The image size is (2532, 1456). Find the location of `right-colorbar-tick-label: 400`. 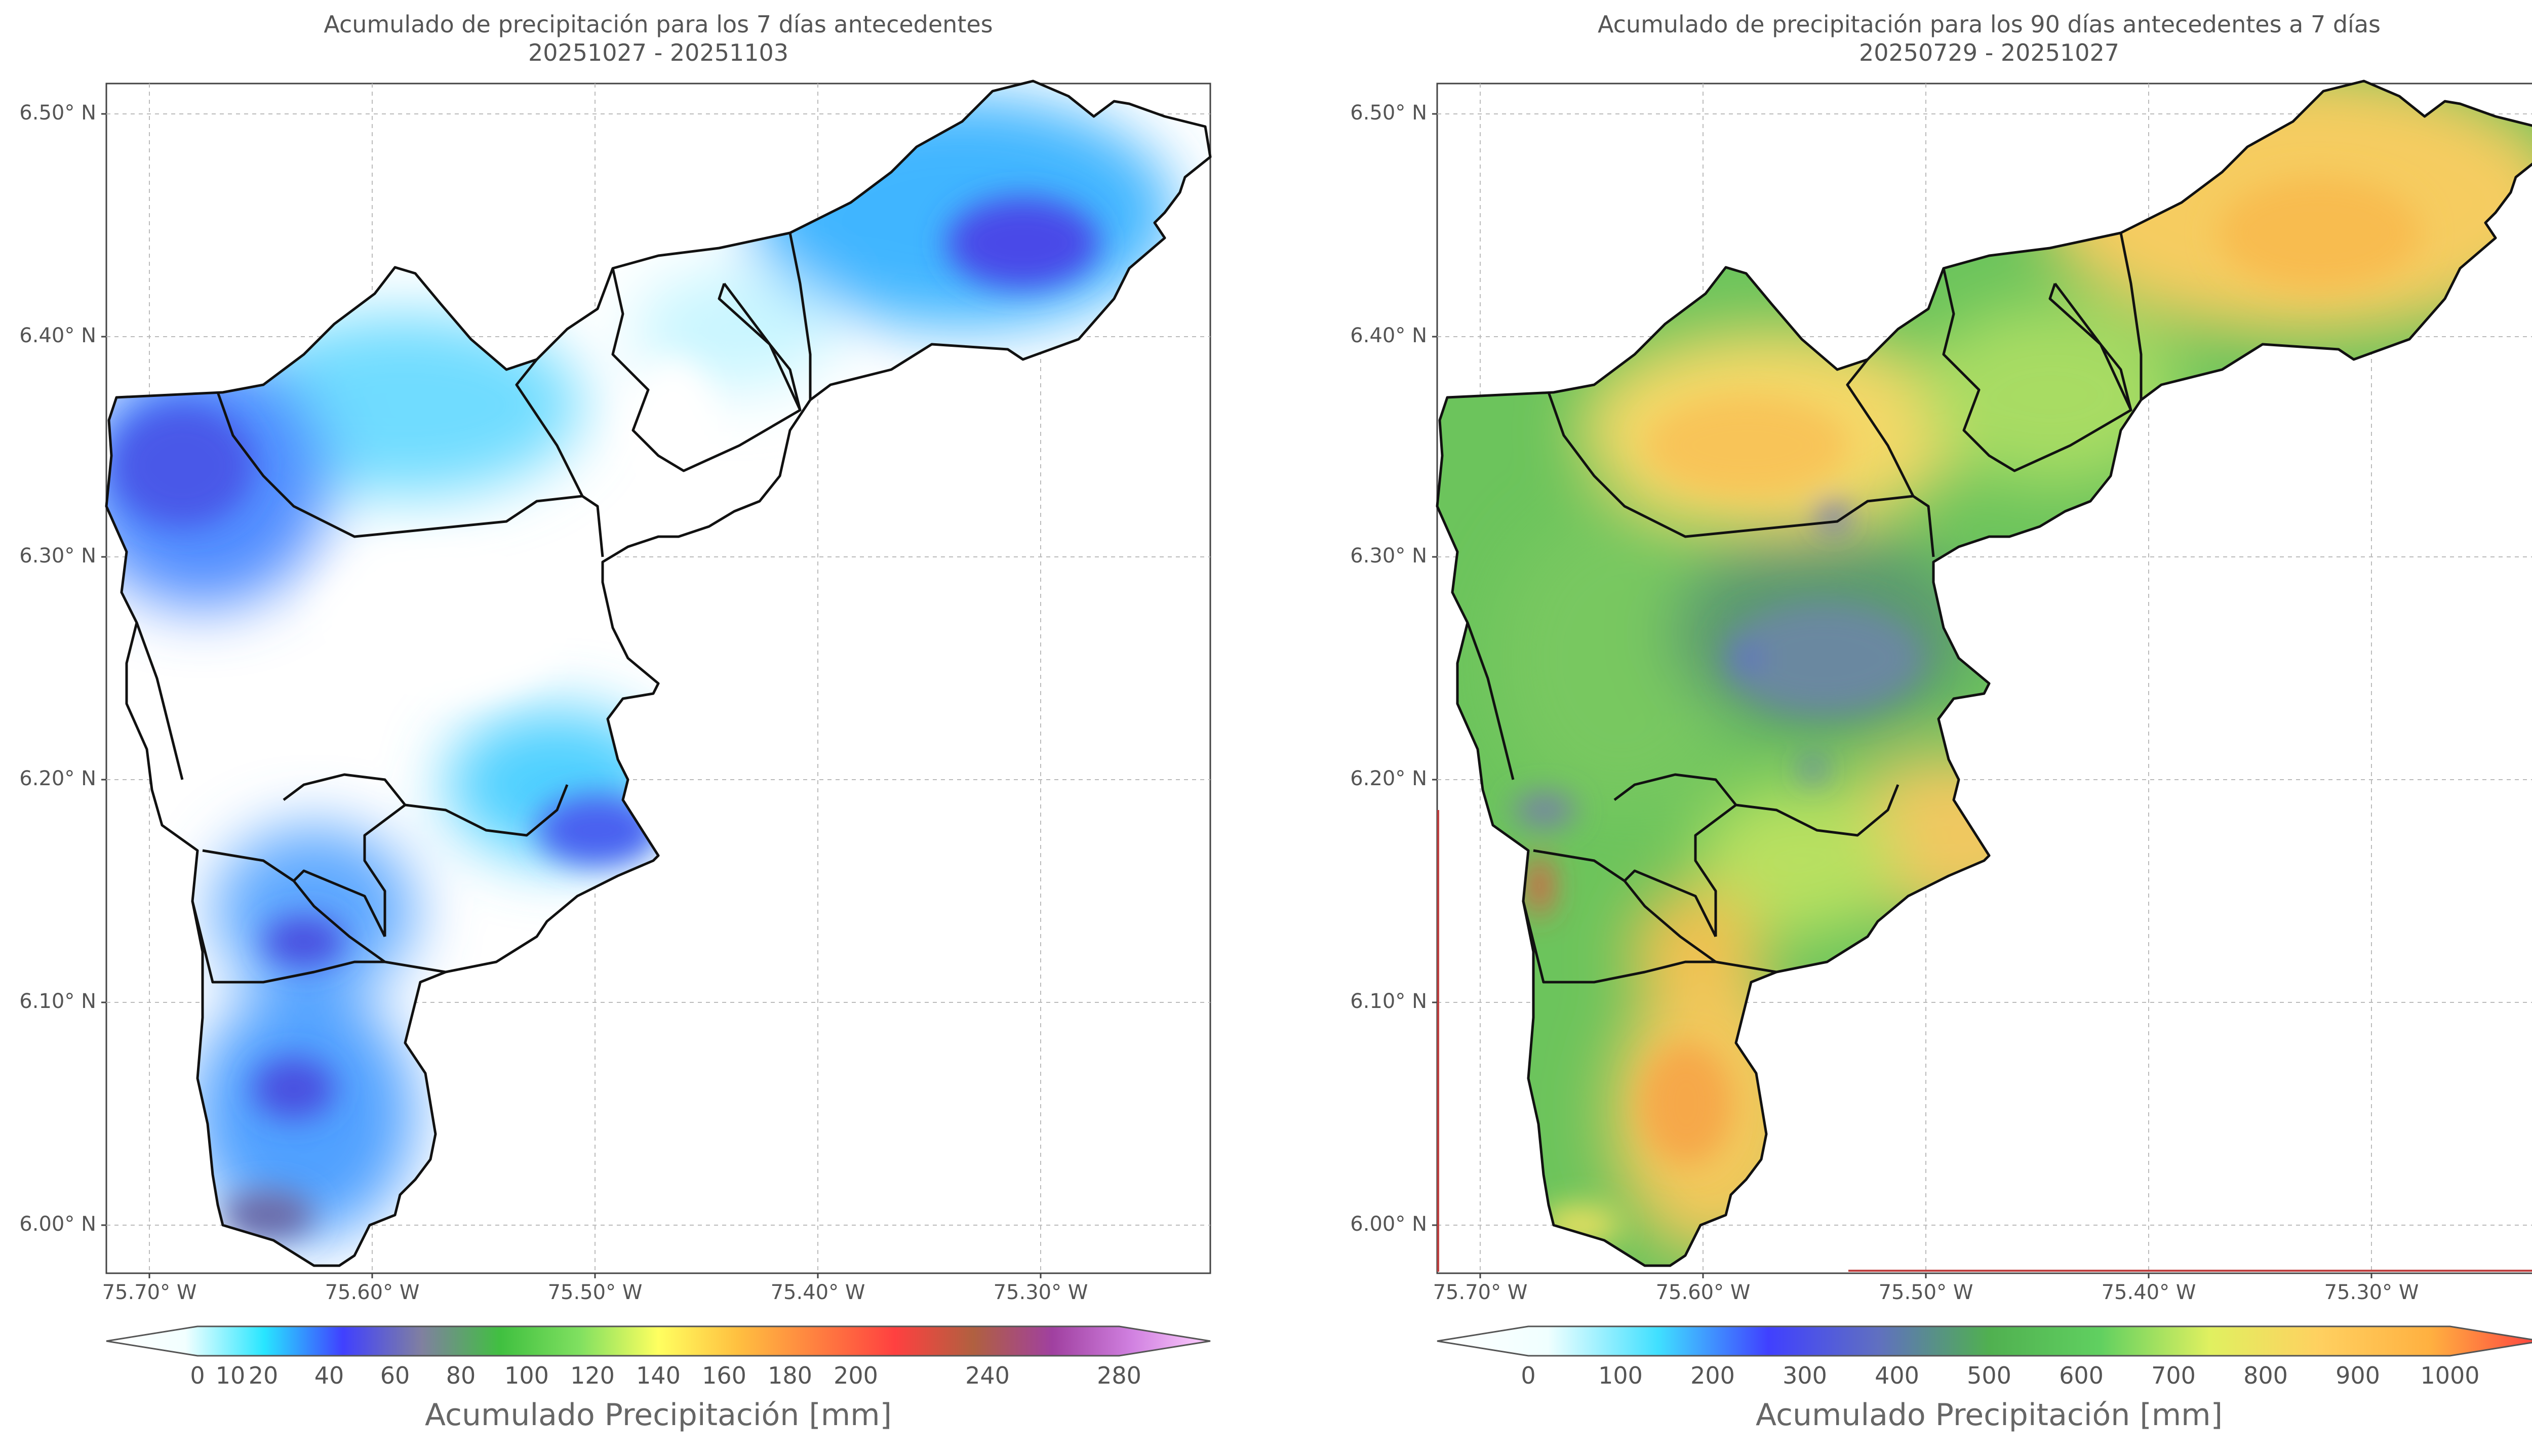

right-colorbar-tick-label: 400 is located at coordinates (1897, 1375).